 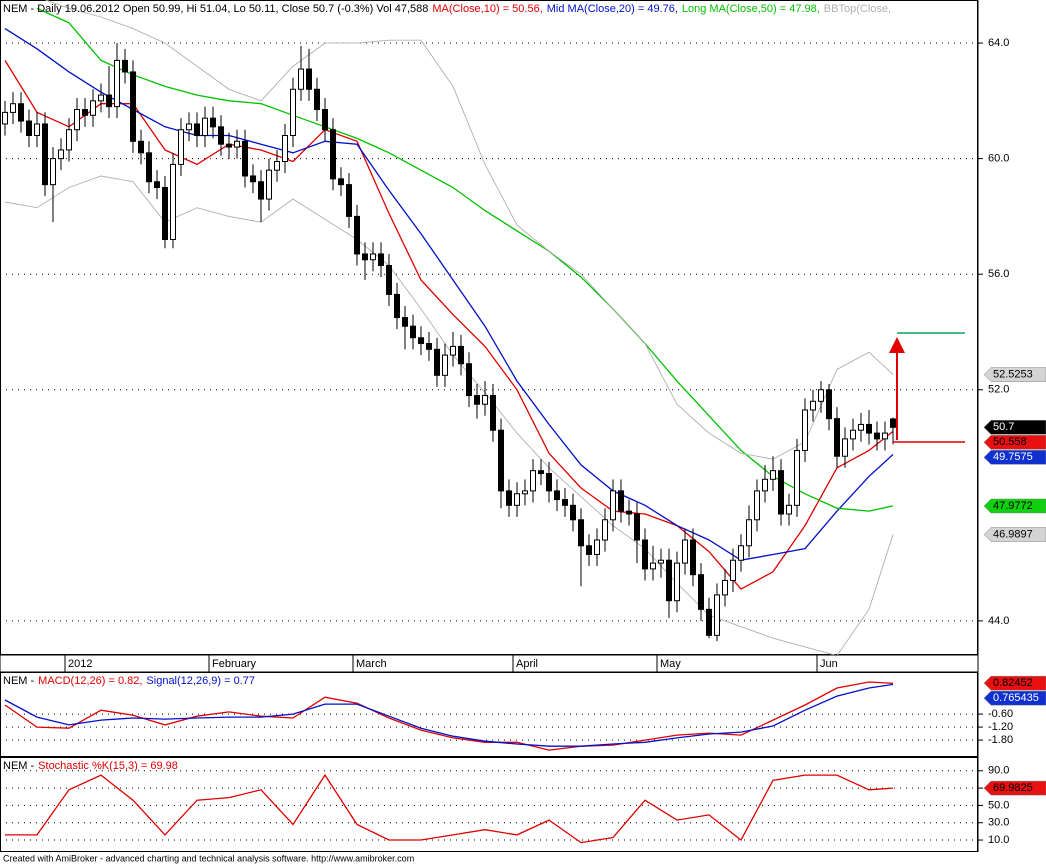 I want to click on legend-entry: MACD(12,26) = 0.82,, so click(x=90, y=681).